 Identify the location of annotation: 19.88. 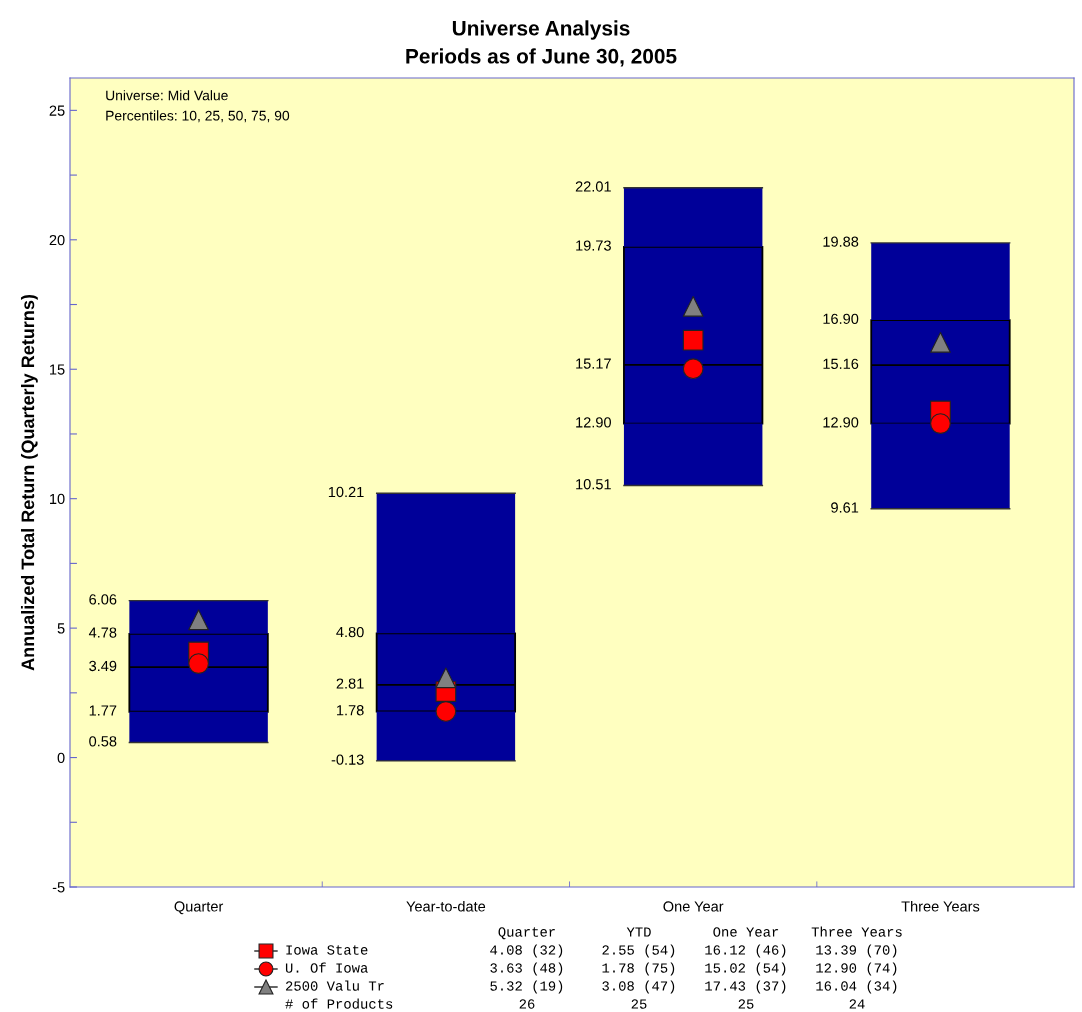
(841, 241).